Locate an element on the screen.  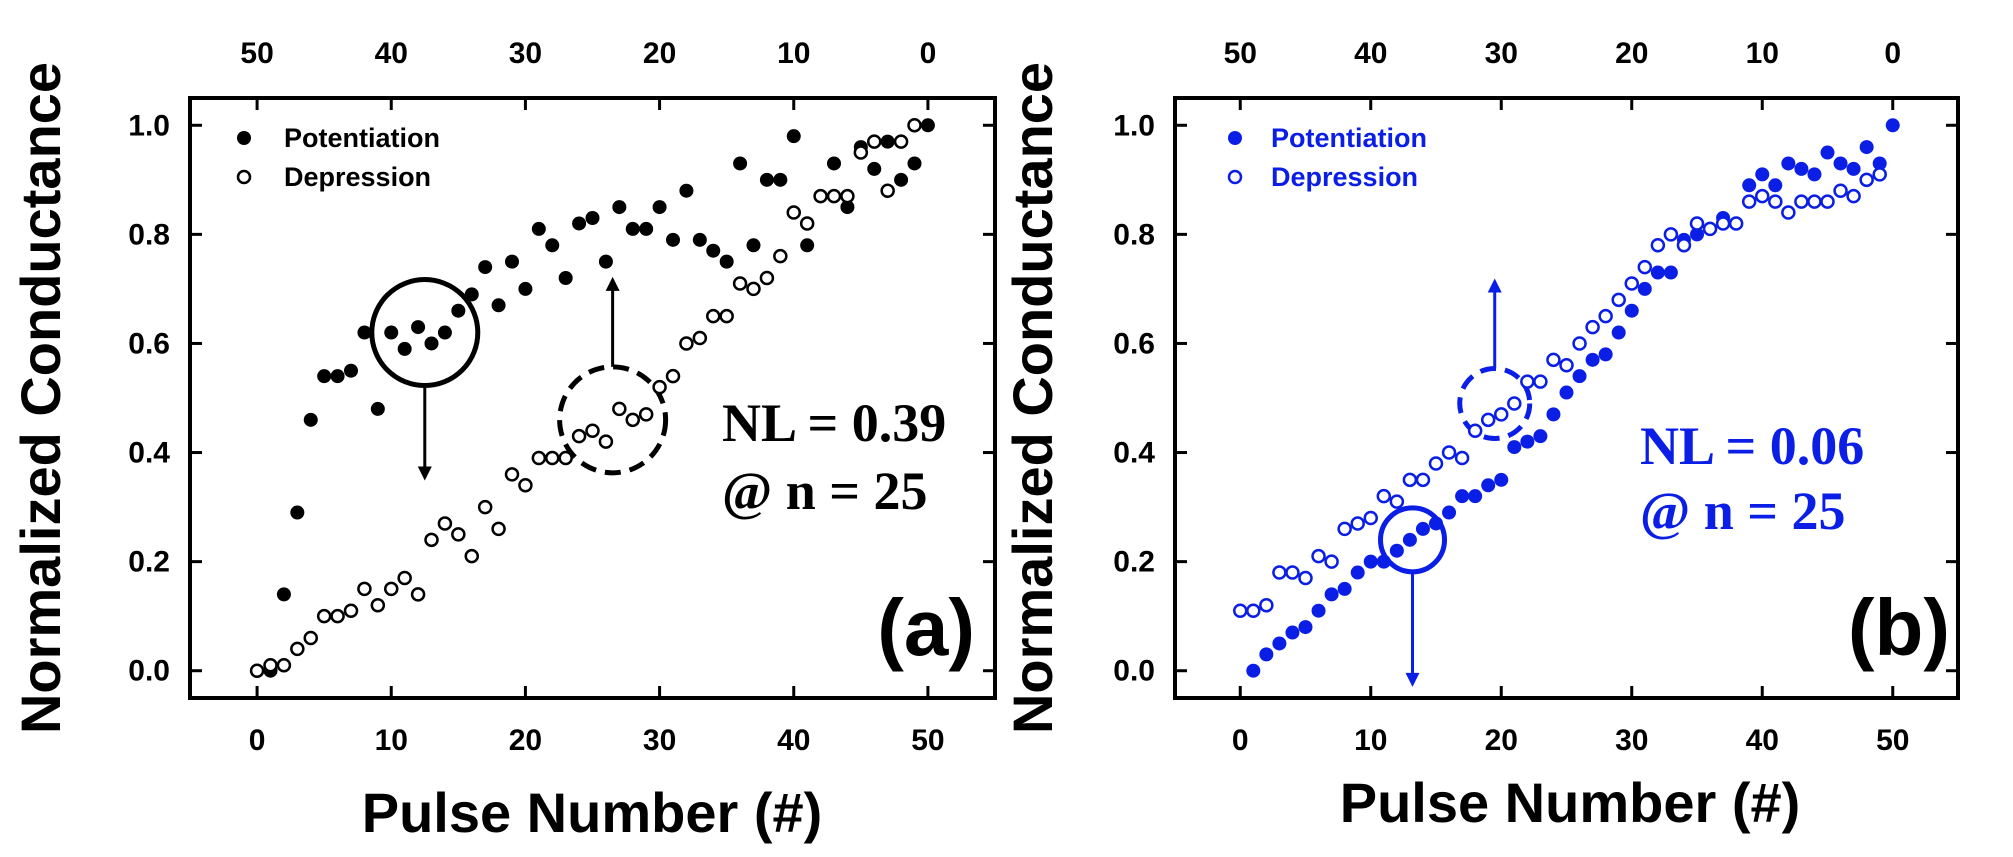
nl-value-annotation: NL = 0.39 is located at coordinates (834, 423).